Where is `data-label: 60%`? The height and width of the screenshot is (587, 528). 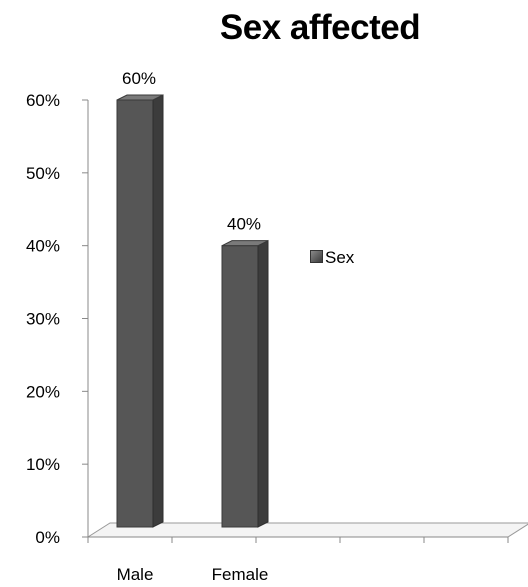
data-label: 60% is located at coordinates (139, 78).